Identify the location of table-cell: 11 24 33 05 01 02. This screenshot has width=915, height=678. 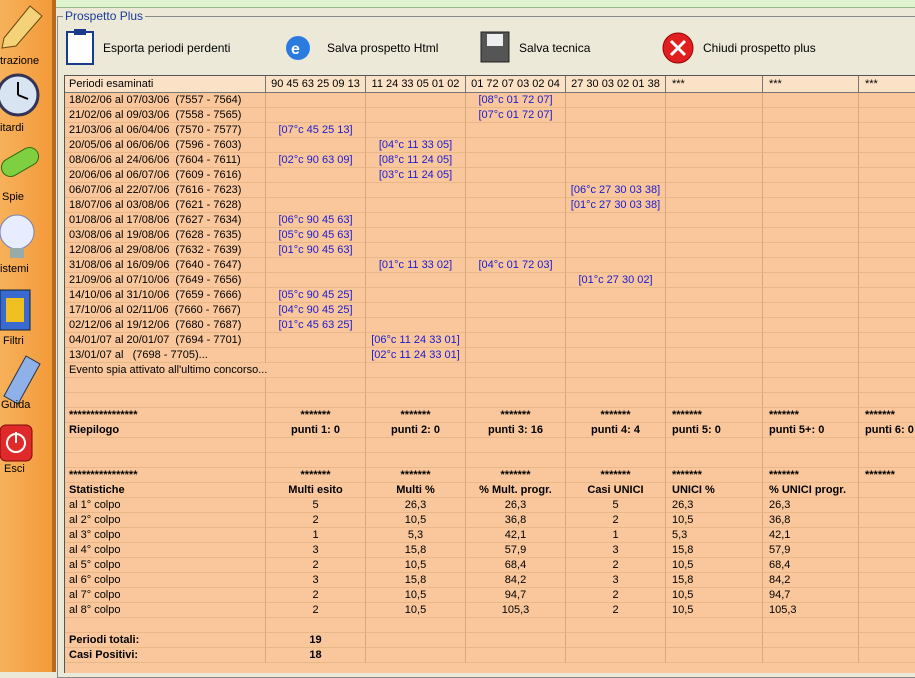
(416, 84).